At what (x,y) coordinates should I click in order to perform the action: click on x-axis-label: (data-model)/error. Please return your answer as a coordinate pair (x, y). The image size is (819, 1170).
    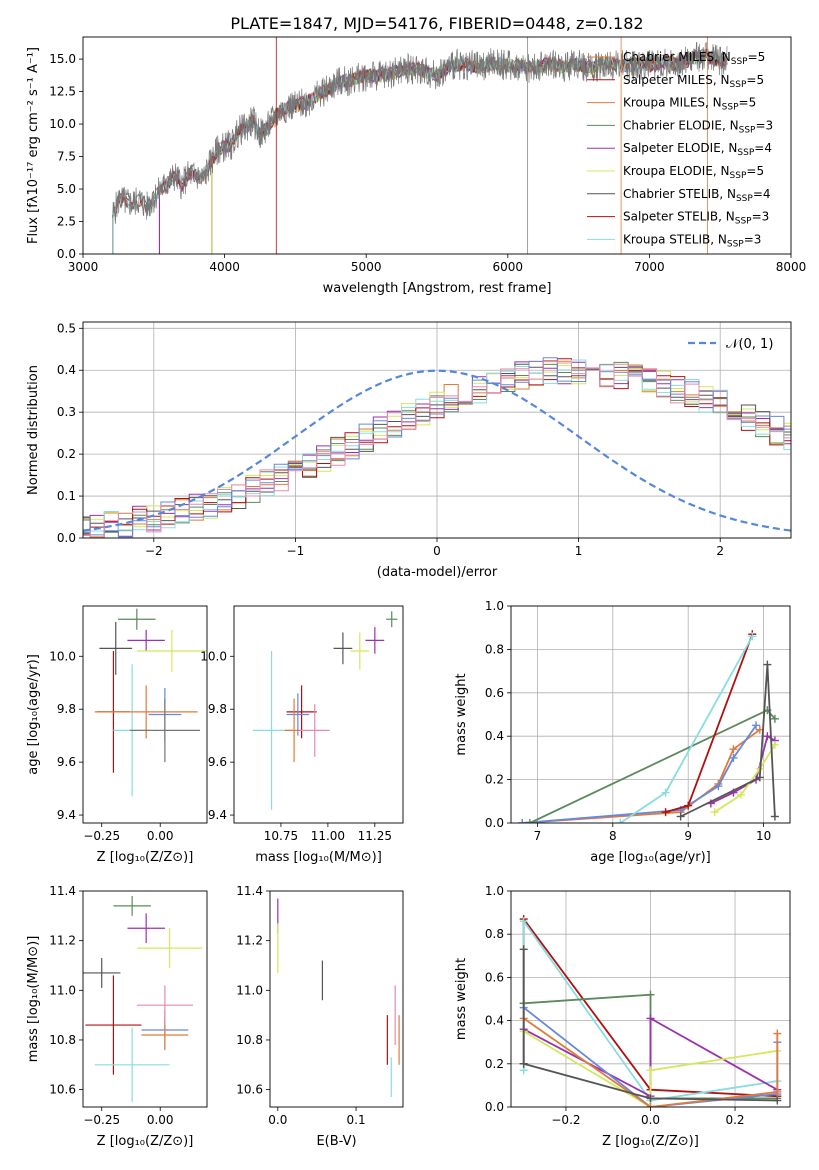
    Looking at the image, I should click on (437, 572).